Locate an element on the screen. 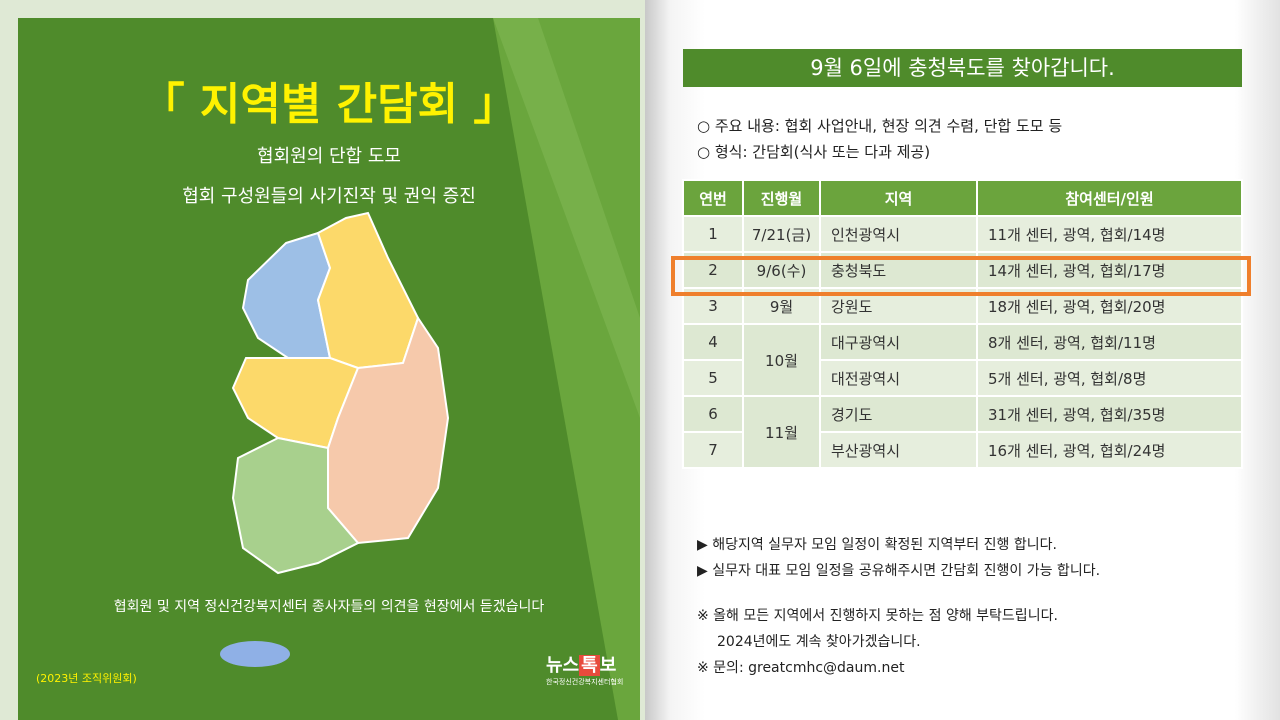 This screenshot has width=1280, height=720. table-cell: 11월 is located at coordinates (781, 432).